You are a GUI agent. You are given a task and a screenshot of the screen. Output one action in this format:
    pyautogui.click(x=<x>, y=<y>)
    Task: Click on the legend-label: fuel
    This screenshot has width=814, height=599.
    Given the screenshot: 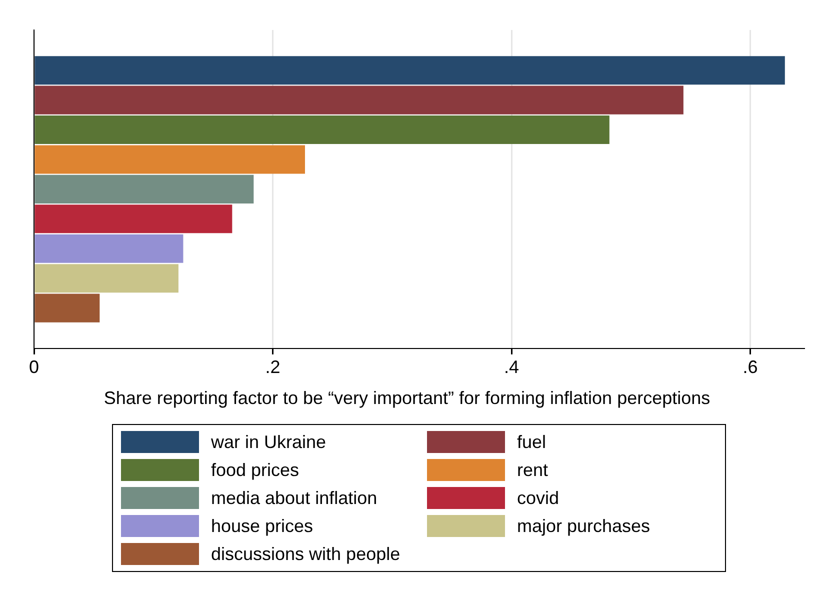 What is the action you would take?
    pyautogui.click(x=531, y=442)
    